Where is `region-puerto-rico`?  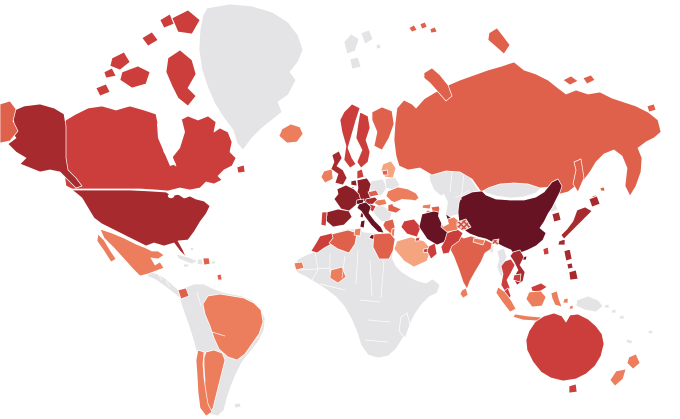 region-puerto-rico is located at coordinates (213, 262).